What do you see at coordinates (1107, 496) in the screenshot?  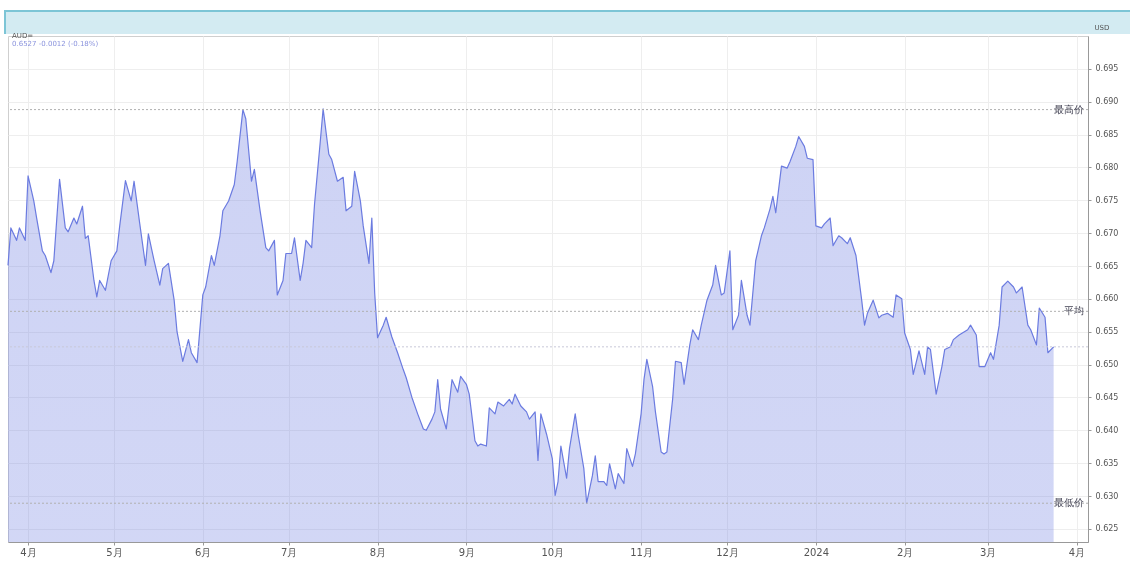 I see `y-tick-label: 0.630` at bounding box center [1107, 496].